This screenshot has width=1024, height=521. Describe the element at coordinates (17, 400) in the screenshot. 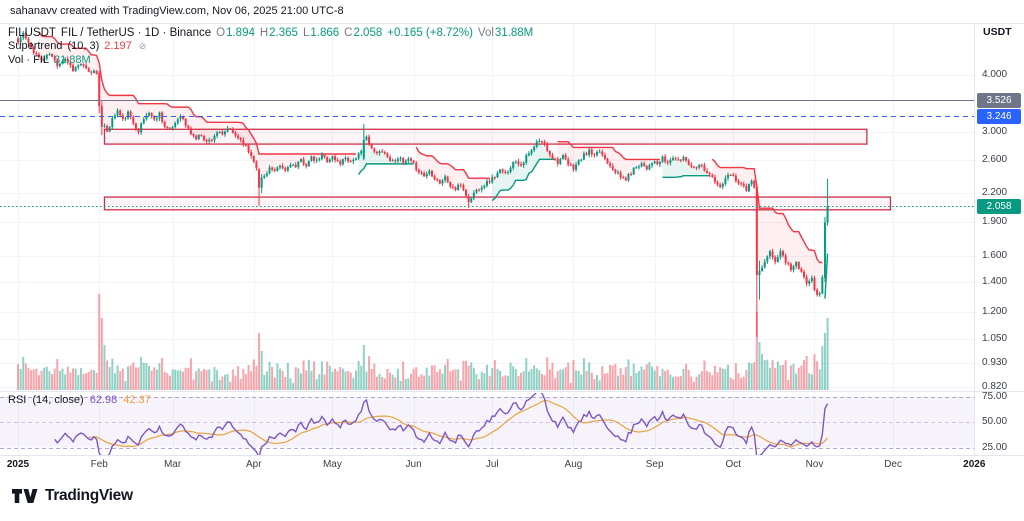

I see `rsi-name: RSI` at that location.